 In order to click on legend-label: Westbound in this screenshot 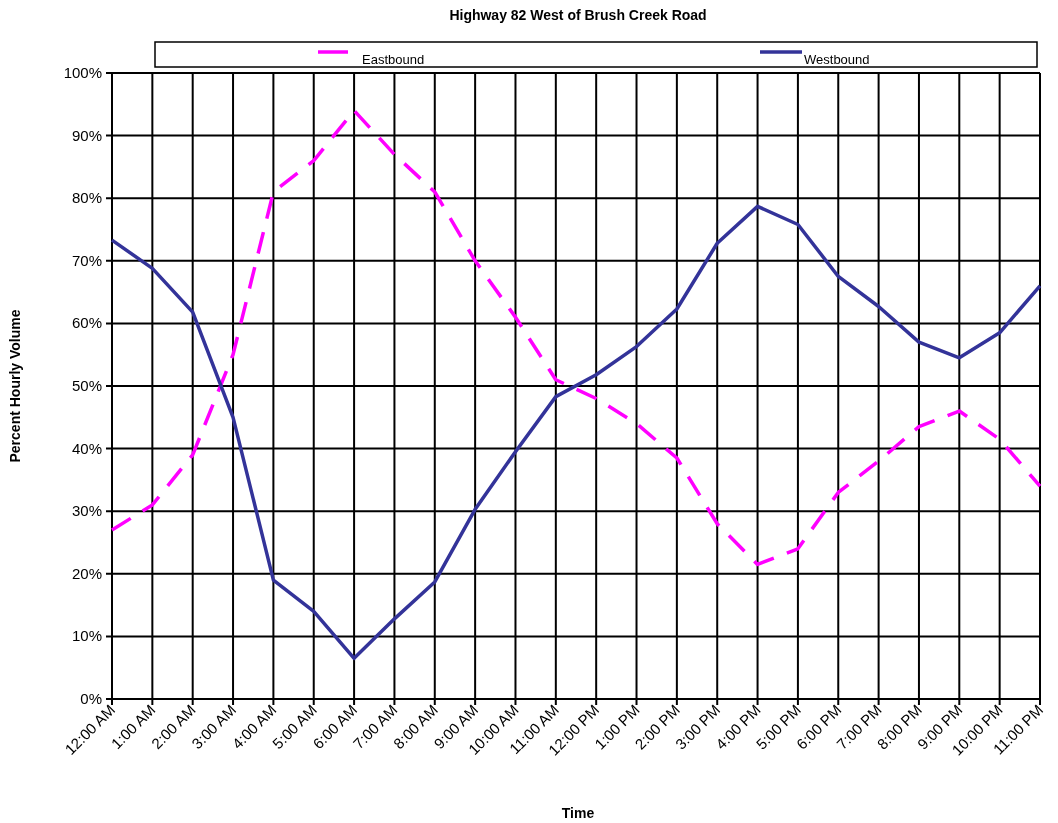, I will do `click(837, 59)`.